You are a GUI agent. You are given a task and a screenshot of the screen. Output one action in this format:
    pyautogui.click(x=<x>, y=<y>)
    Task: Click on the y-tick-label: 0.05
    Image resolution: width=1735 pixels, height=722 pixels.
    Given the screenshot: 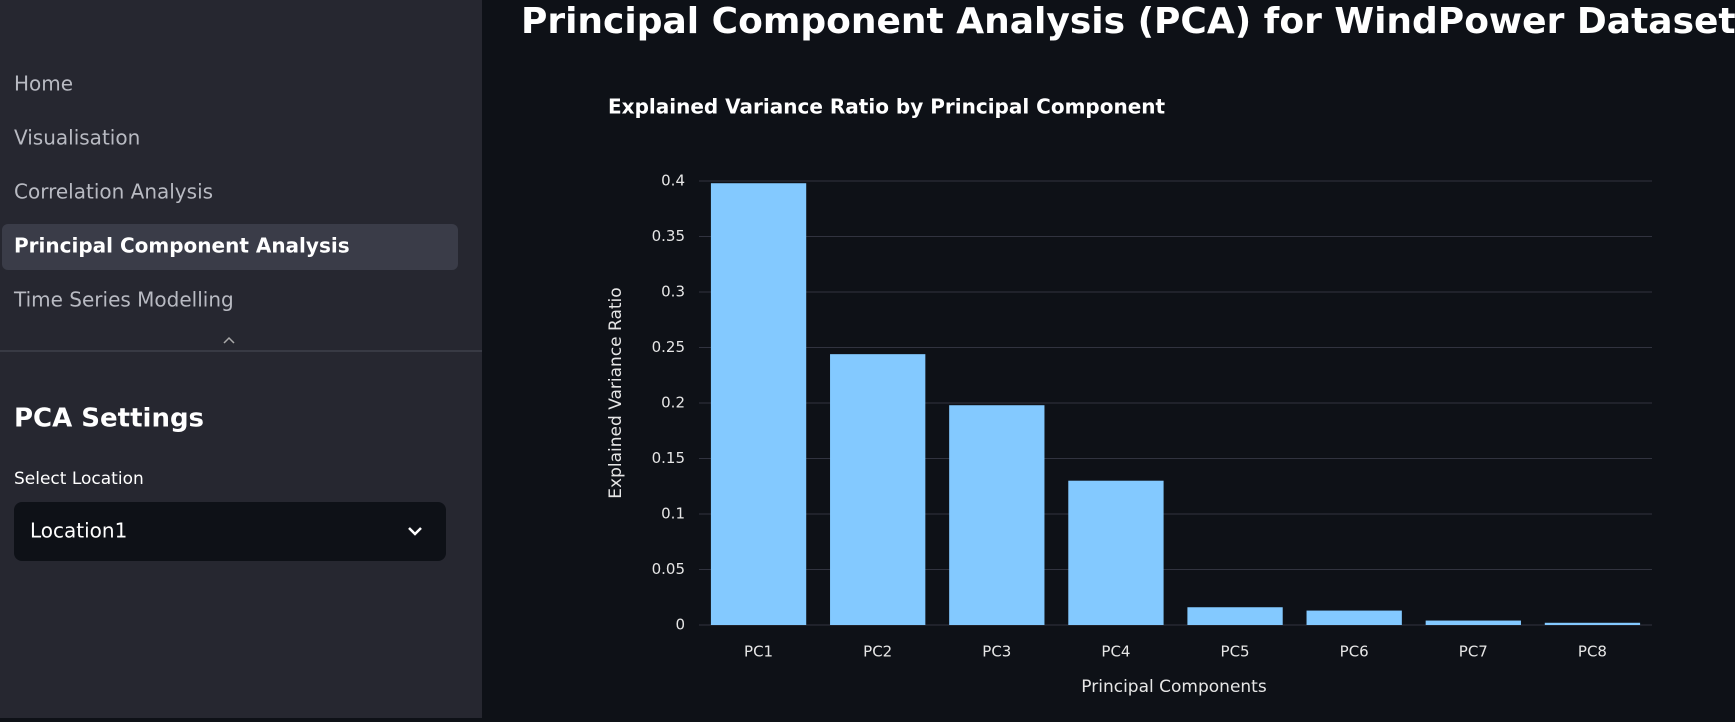 What is the action you would take?
    pyautogui.click(x=668, y=569)
    